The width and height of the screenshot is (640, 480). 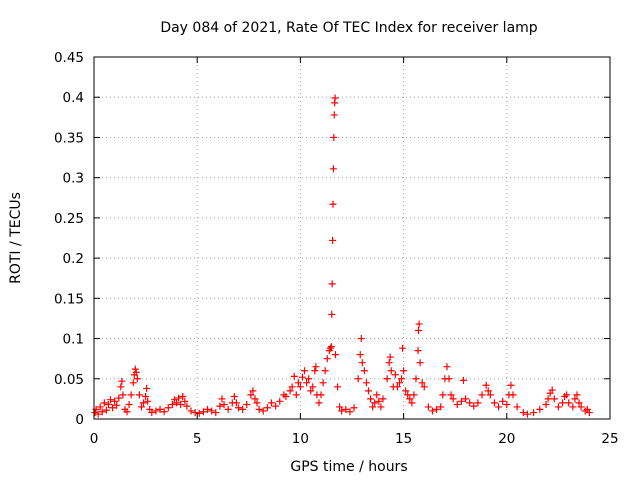 What do you see at coordinates (609, 439) in the screenshot?
I see `x-tick-label: 25` at bounding box center [609, 439].